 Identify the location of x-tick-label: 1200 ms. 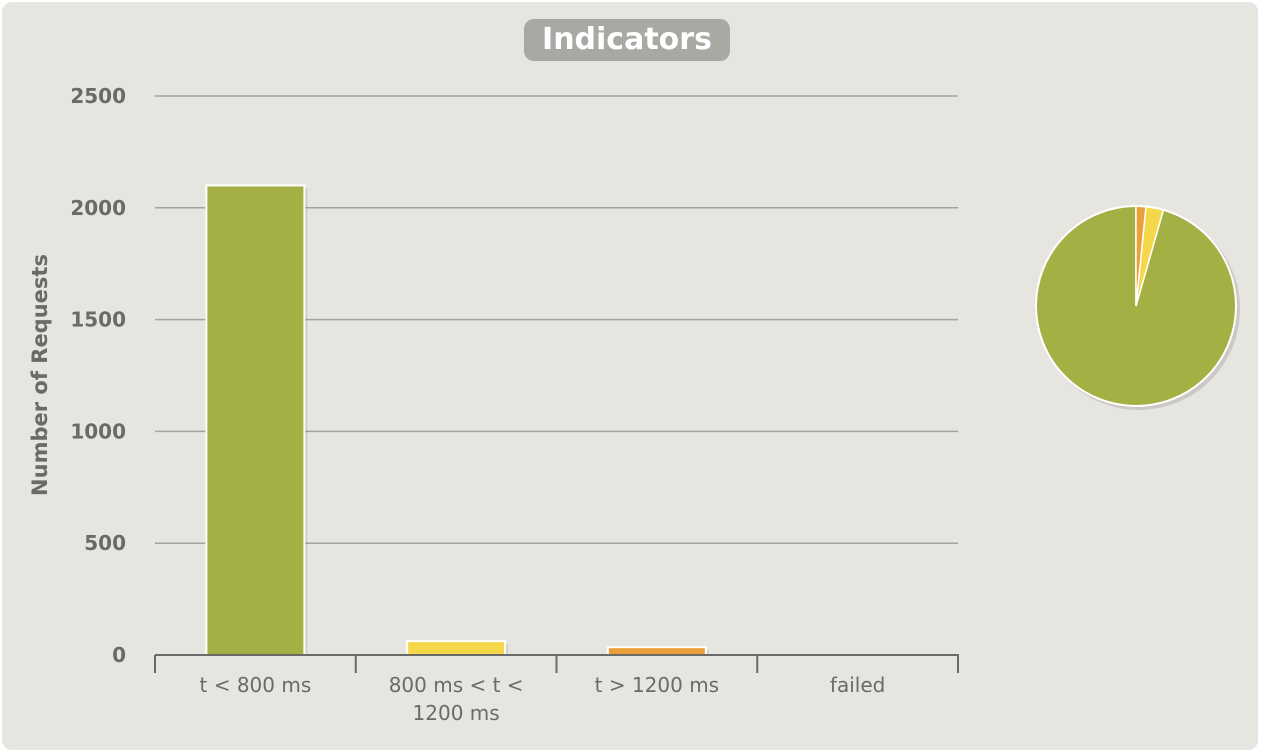
(456, 713).